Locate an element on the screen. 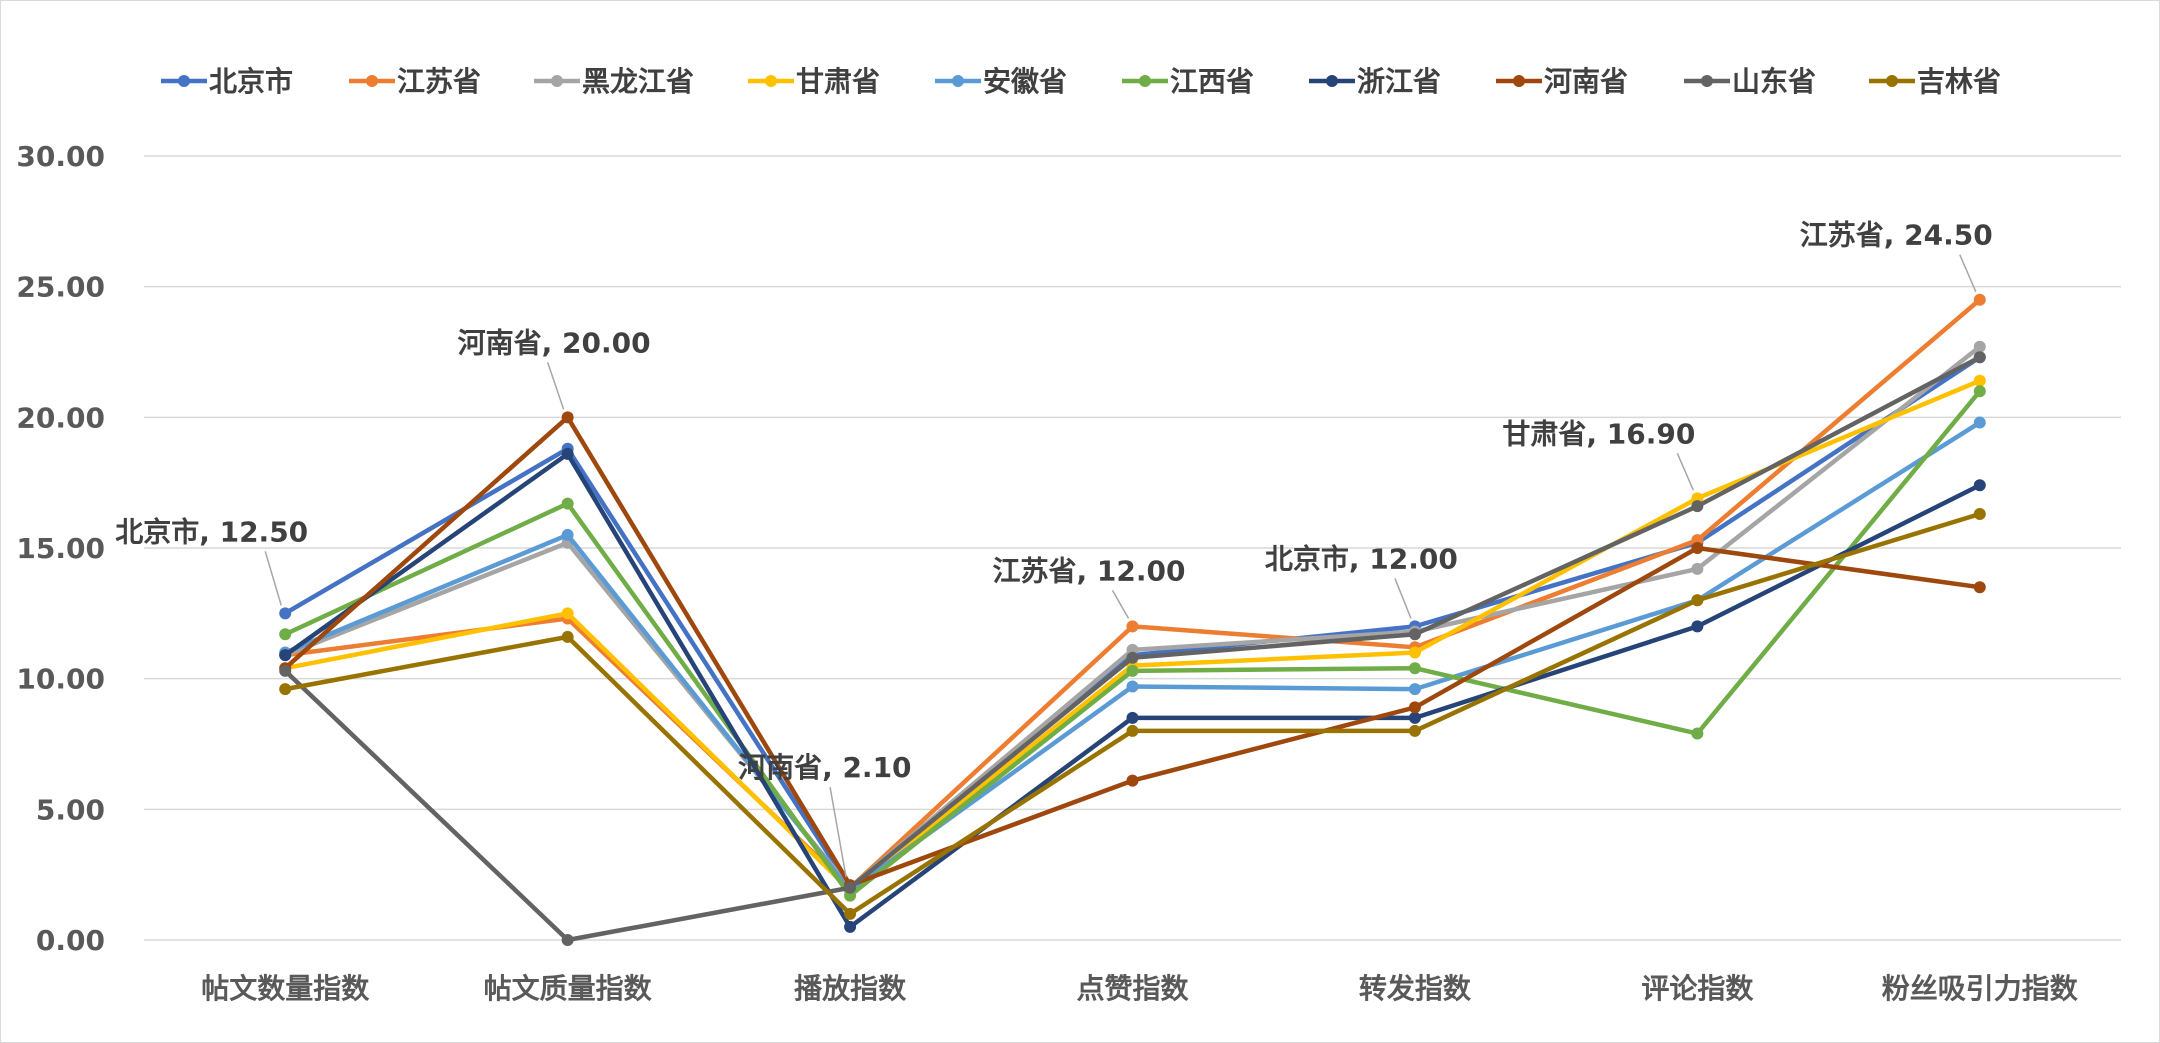  x-tick-label: 转发指数 is located at coordinates (1415, 988).